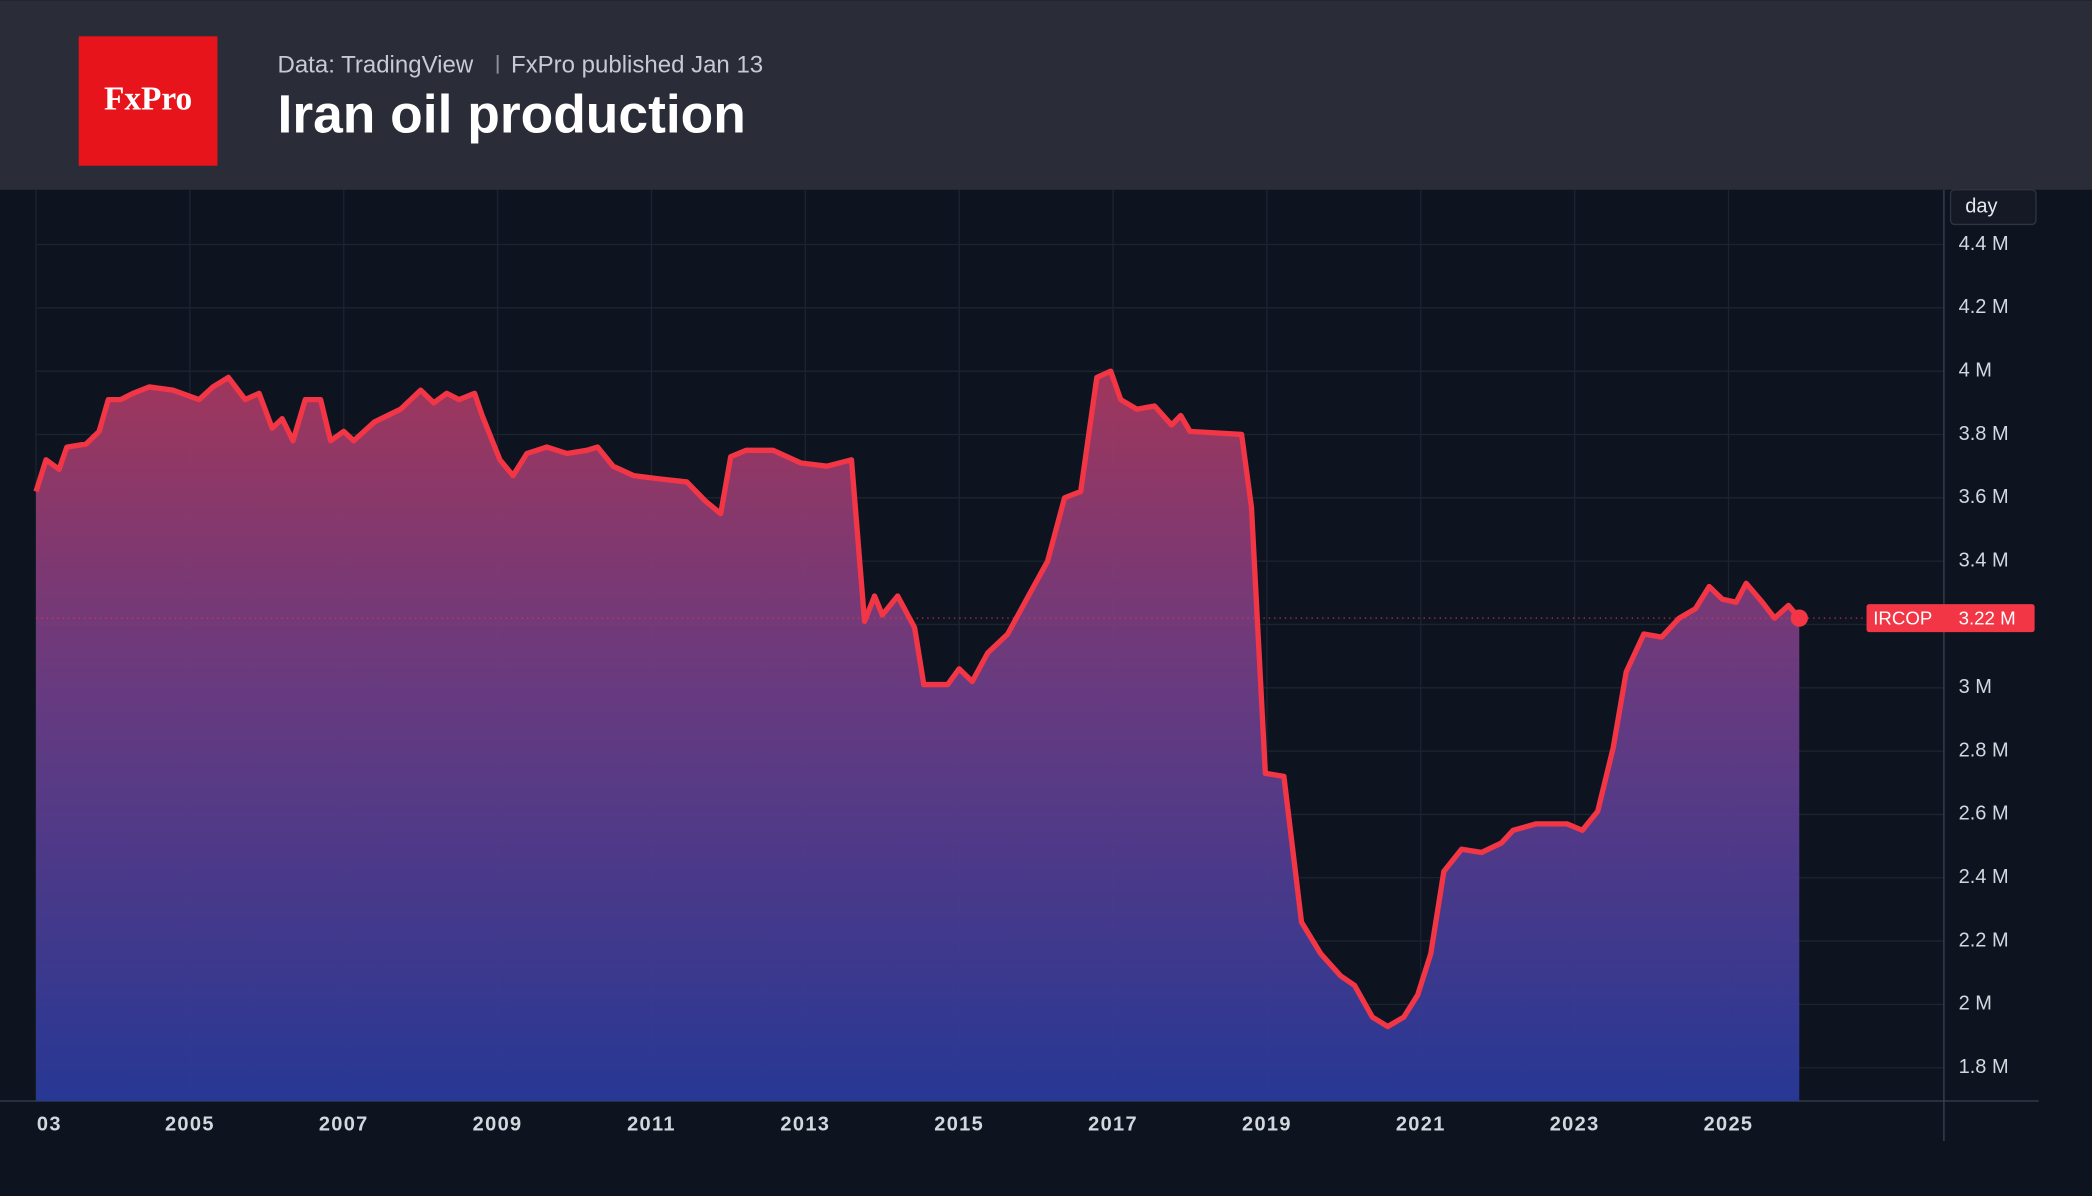 The width and height of the screenshot is (2092, 1196). What do you see at coordinates (1984, 560) in the screenshot?
I see `y-tick-label: 3.4 M` at bounding box center [1984, 560].